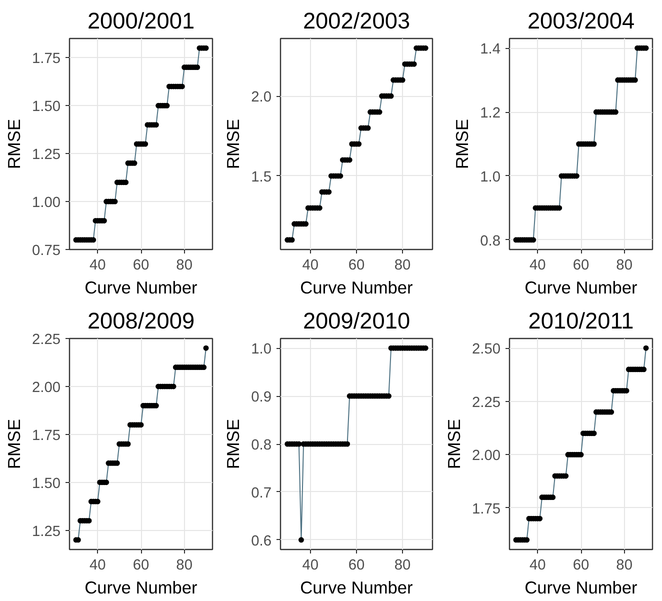  What do you see at coordinates (356, 321) in the screenshot?
I see `chart-title: 2009/2010` at bounding box center [356, 321].